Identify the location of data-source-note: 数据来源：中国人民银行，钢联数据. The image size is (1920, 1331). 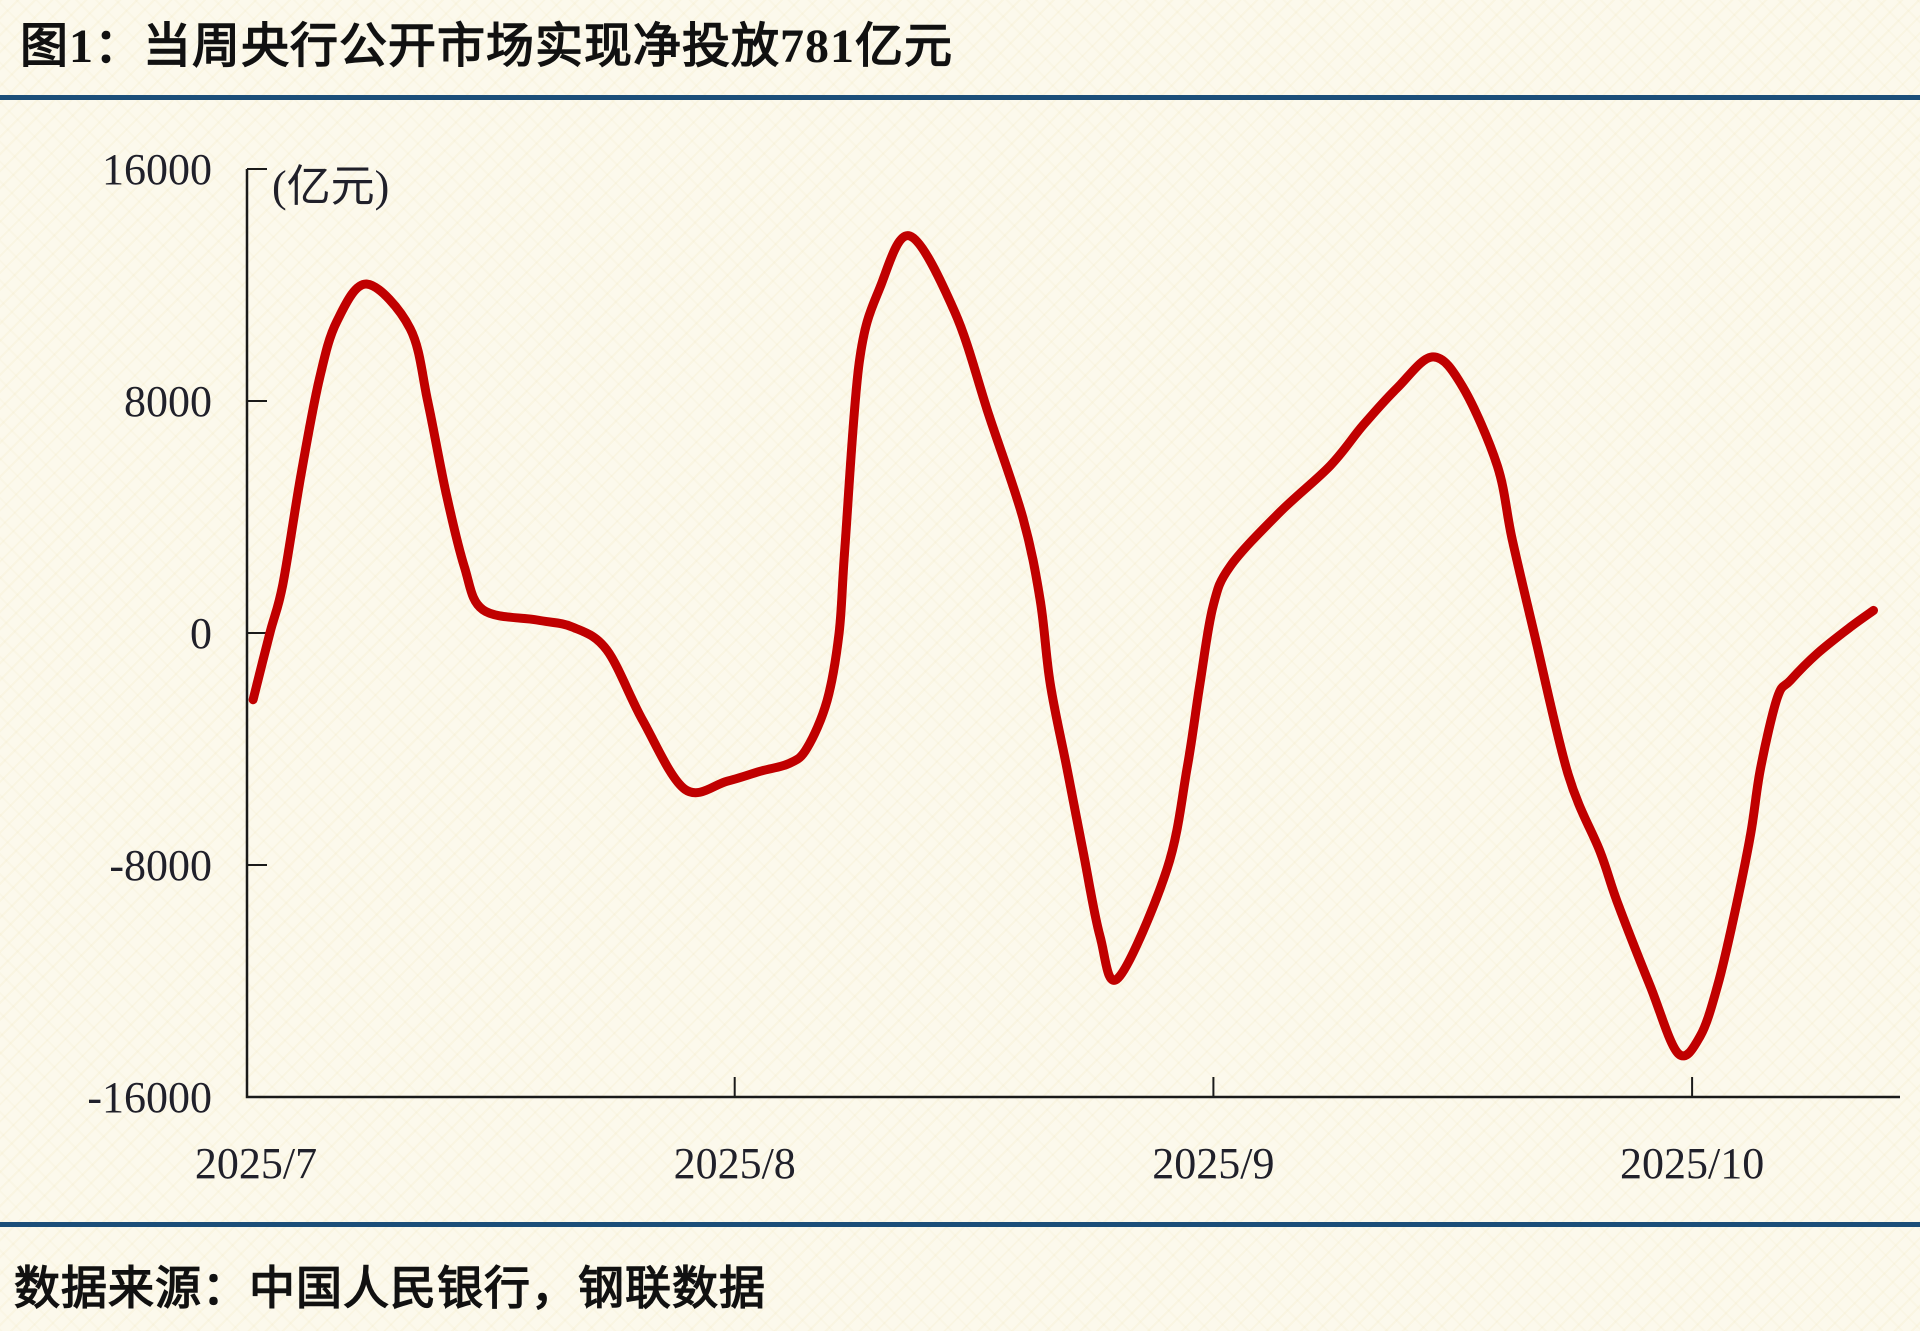
(390, 1288).